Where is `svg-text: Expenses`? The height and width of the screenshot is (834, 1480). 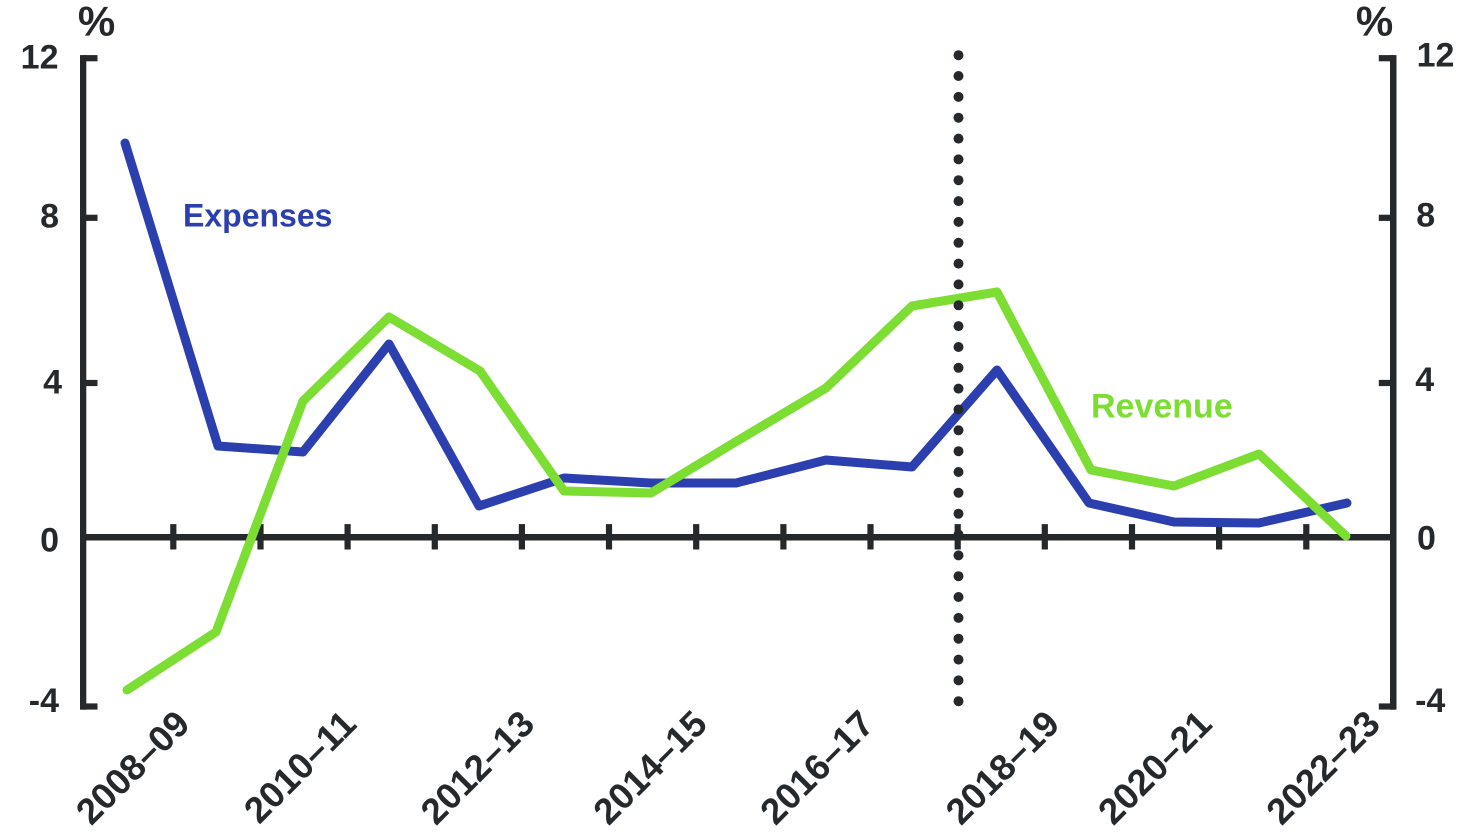 svg-text: Expenses is located at coordinates (257, 215).